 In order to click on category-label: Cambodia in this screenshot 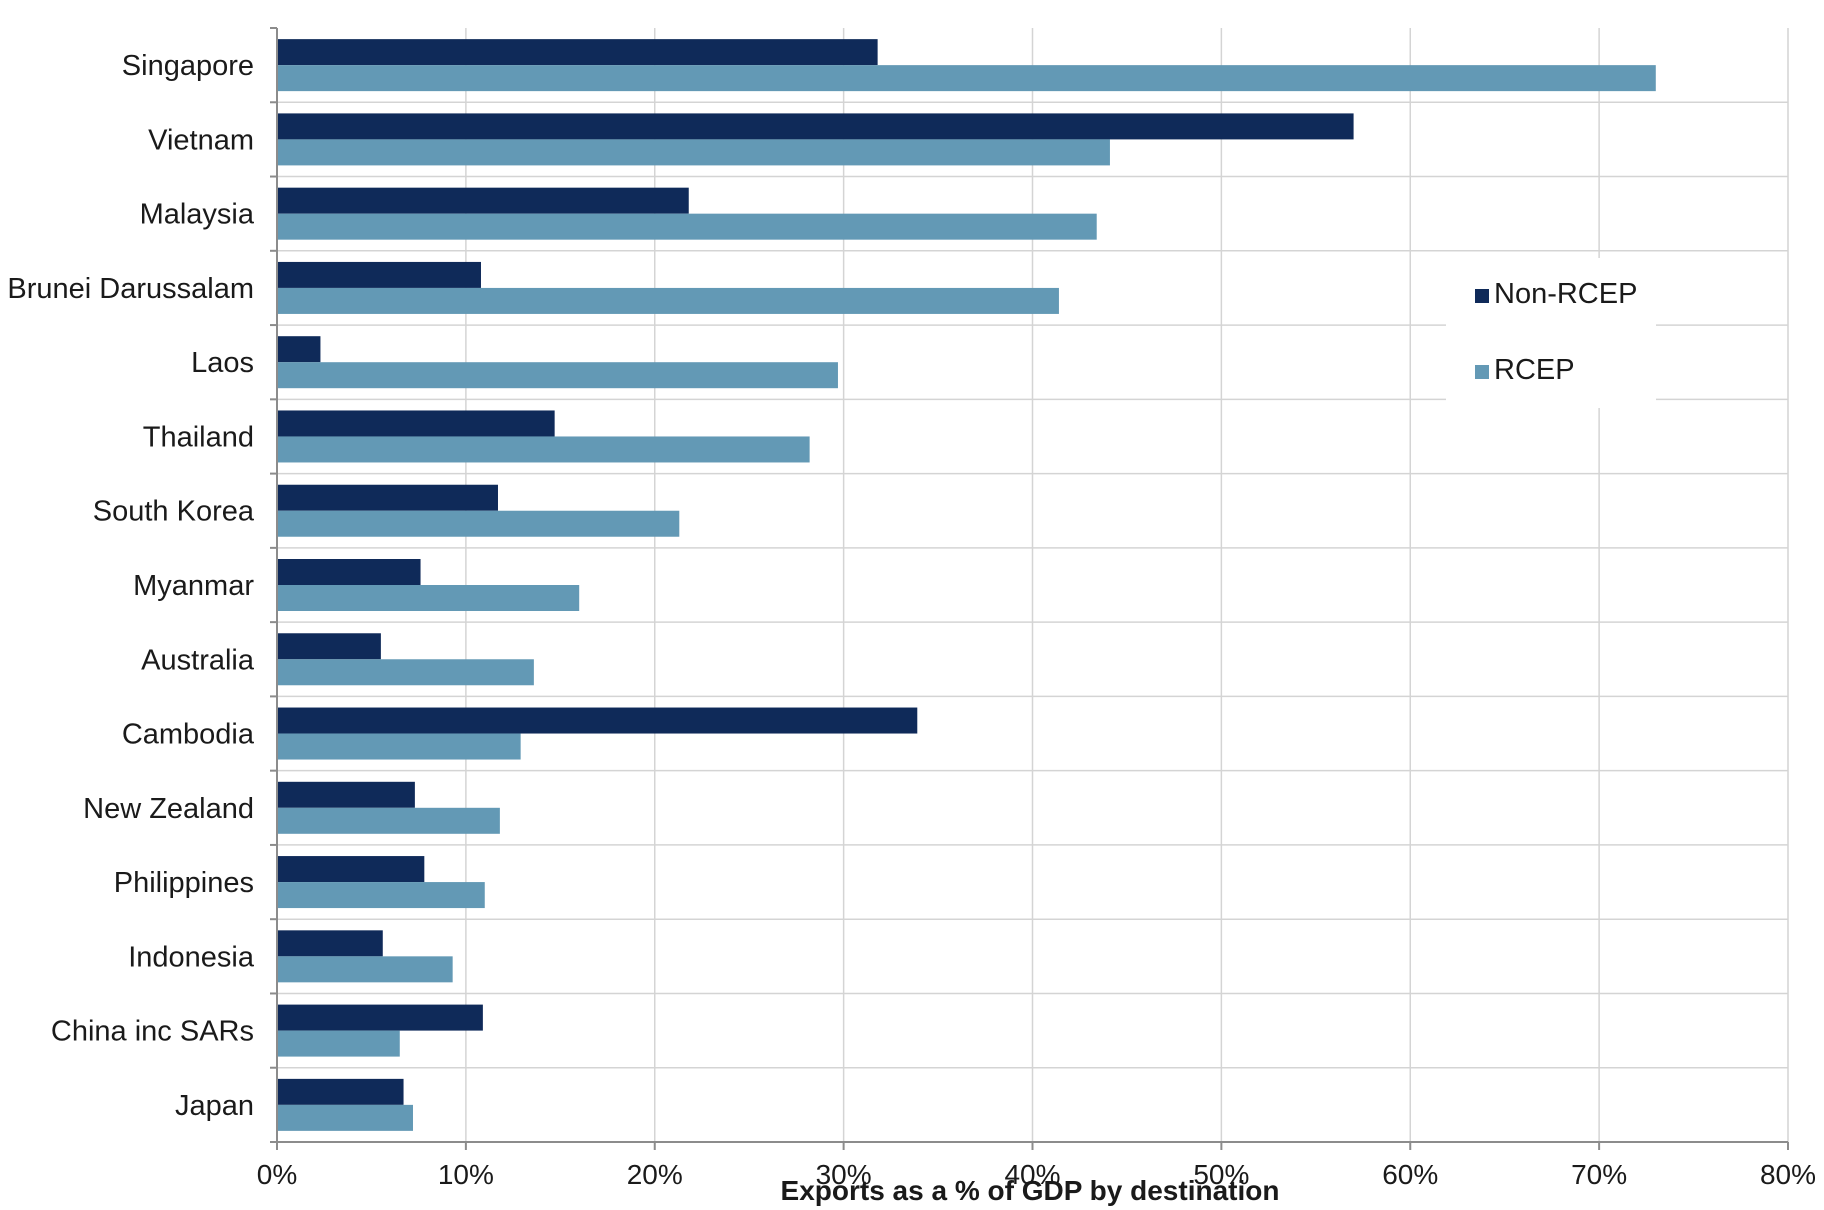, I will do `click(188, 735)`.